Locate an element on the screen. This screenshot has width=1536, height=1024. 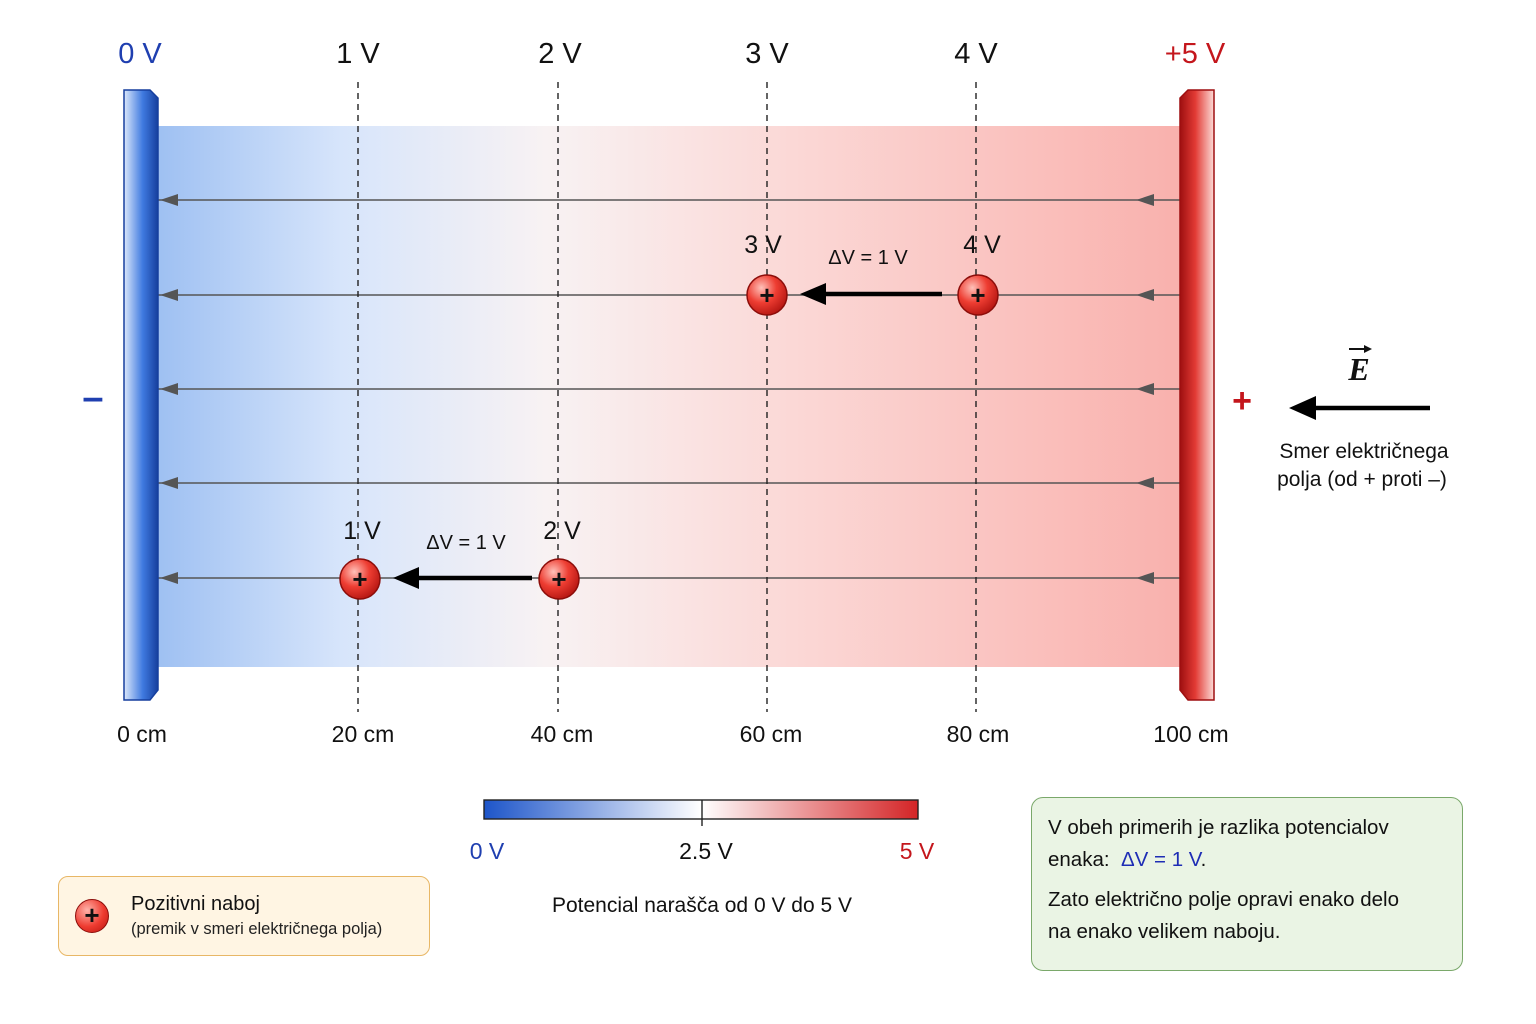
legend-title: Pozitivni naboj is located at coordinates (195, 904).